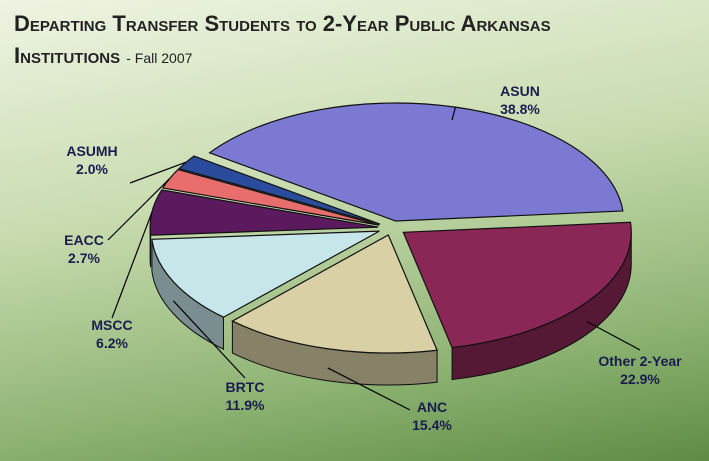 The width and height of the screenshot is (709, 461). What do you see at coordinates (112, 343) in the screenshot?
I see `value-label: 6.2%` at bounding box center [112, 343].